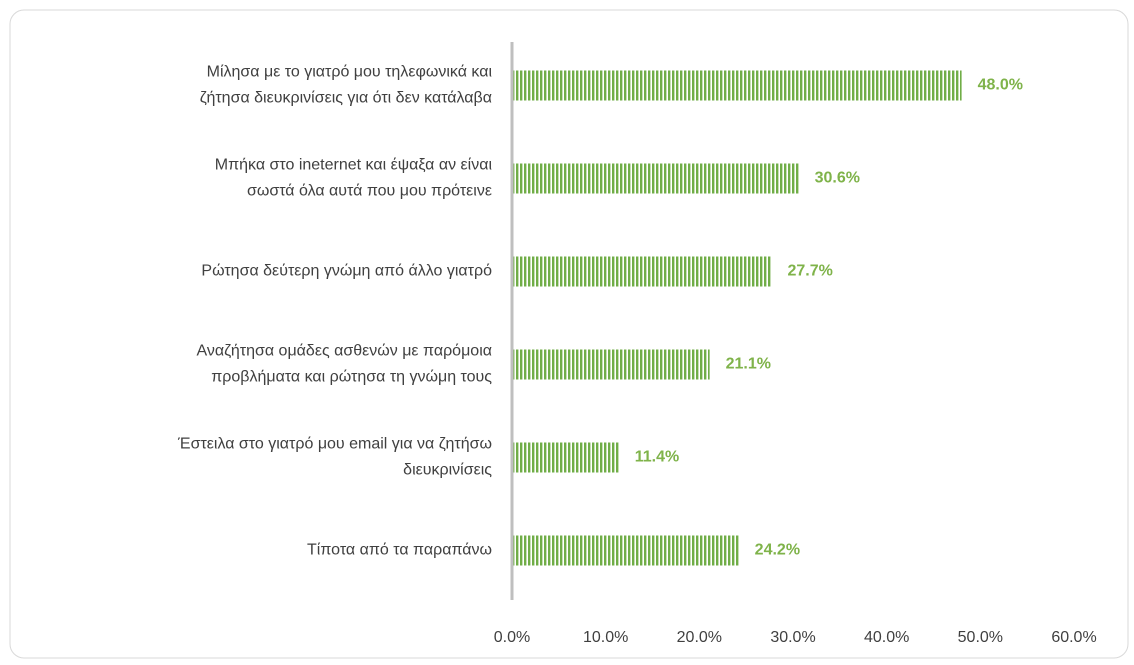 The image size is (1134, 665). What do you see at coordinates (512, 637) in the screenshot?
I see `x-tick-label: 0.0%` at bounding box center [512, 637].